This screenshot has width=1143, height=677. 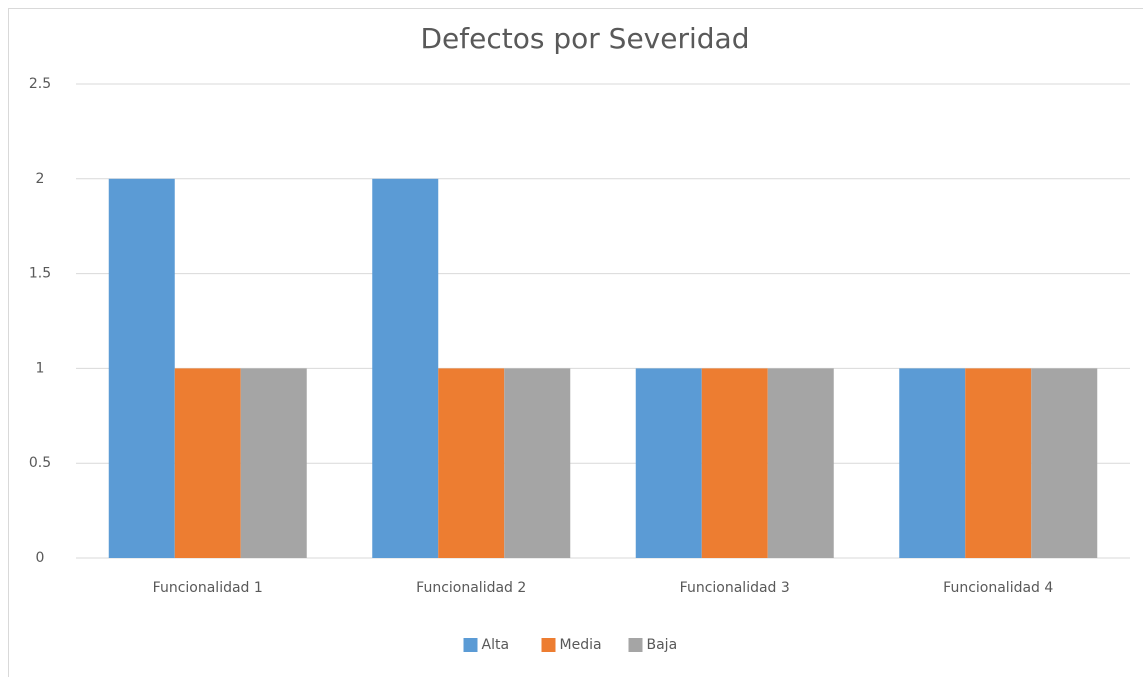 What do you see at coordinates (662, 645) in the screenshot?
I see `legend-label: Baja` at bounding box center [662, 645].